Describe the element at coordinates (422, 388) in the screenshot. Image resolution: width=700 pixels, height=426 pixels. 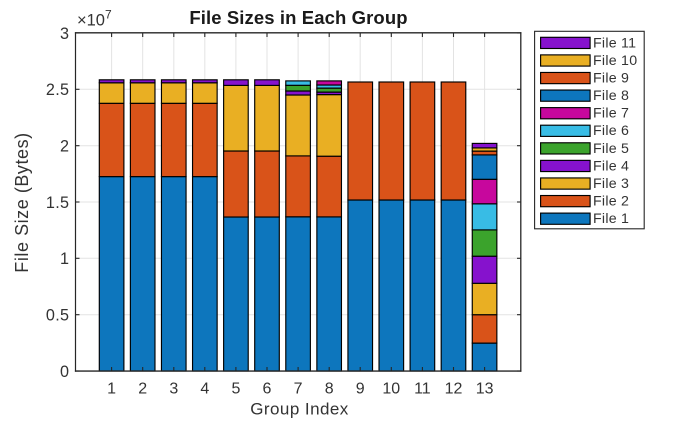
I see `svg-text: 11` at that location.